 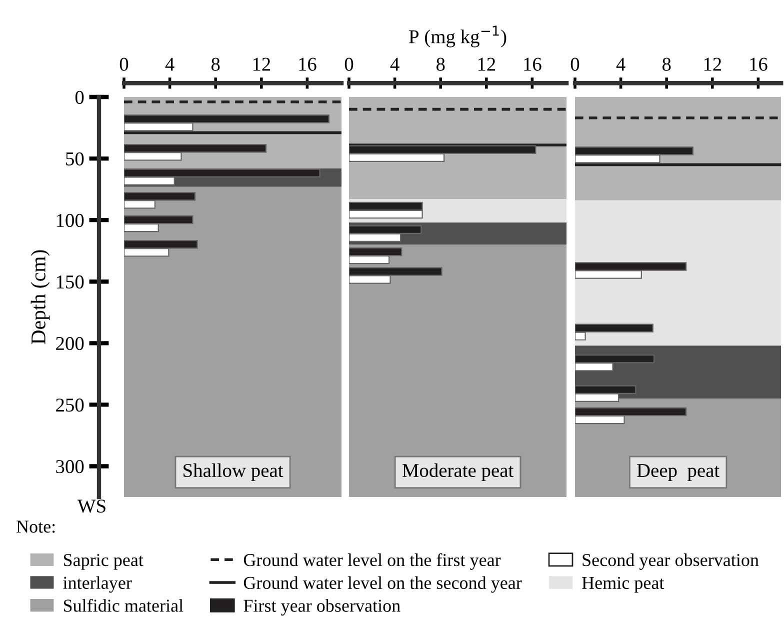 I want to click on y-axis-title: Depth (cm), so click(x=40, y=297).